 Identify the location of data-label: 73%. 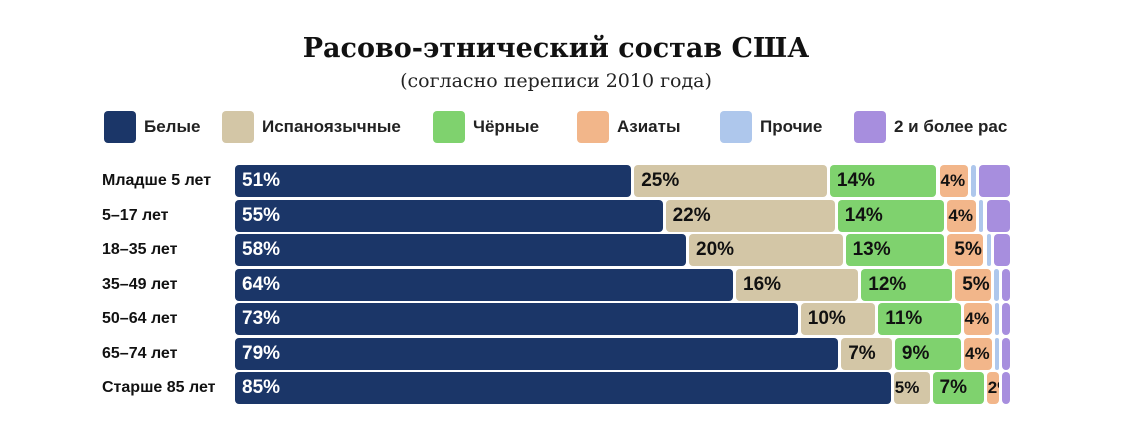
(261, 318).